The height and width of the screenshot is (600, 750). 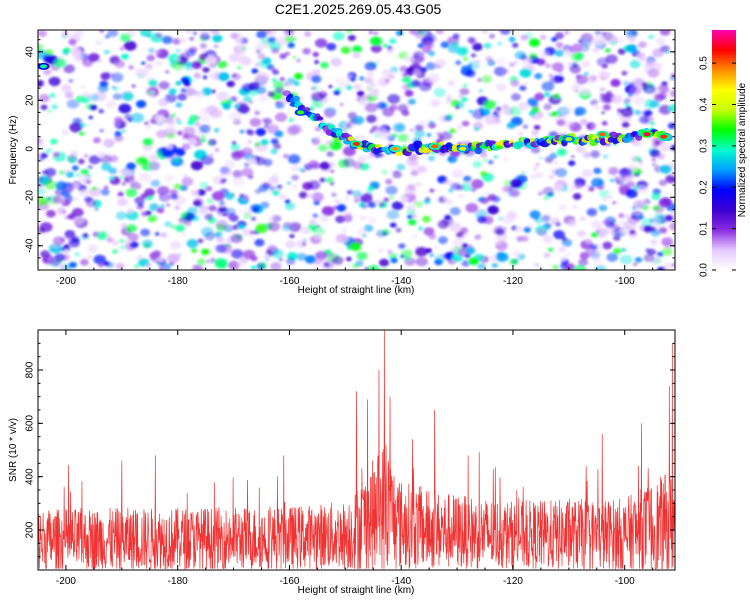 I want to click on colorbar-tick-label: 0.5, so click(x=704, y=63).